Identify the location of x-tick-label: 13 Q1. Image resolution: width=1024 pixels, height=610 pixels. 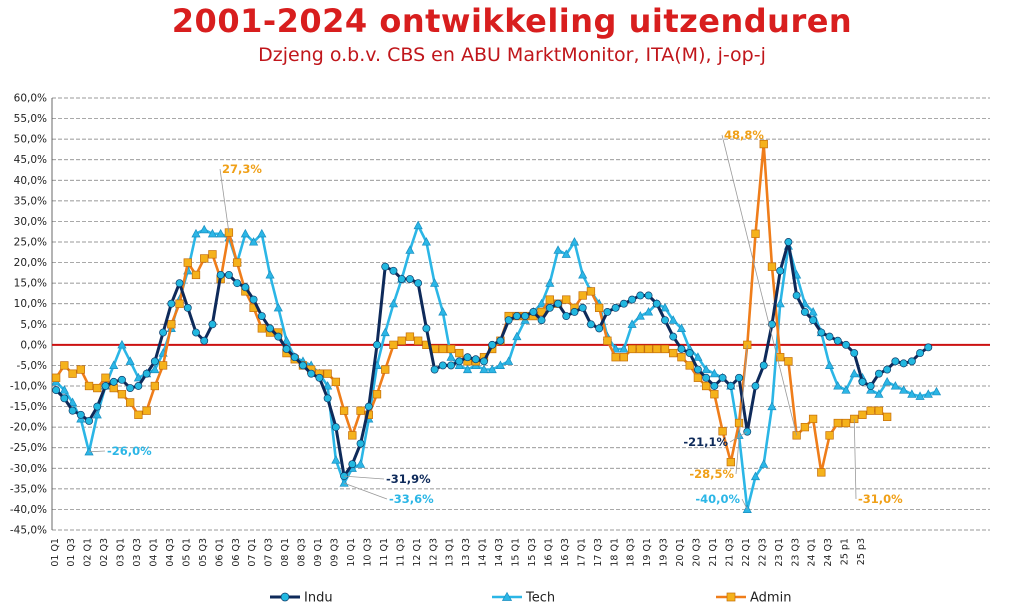
(450, 552).